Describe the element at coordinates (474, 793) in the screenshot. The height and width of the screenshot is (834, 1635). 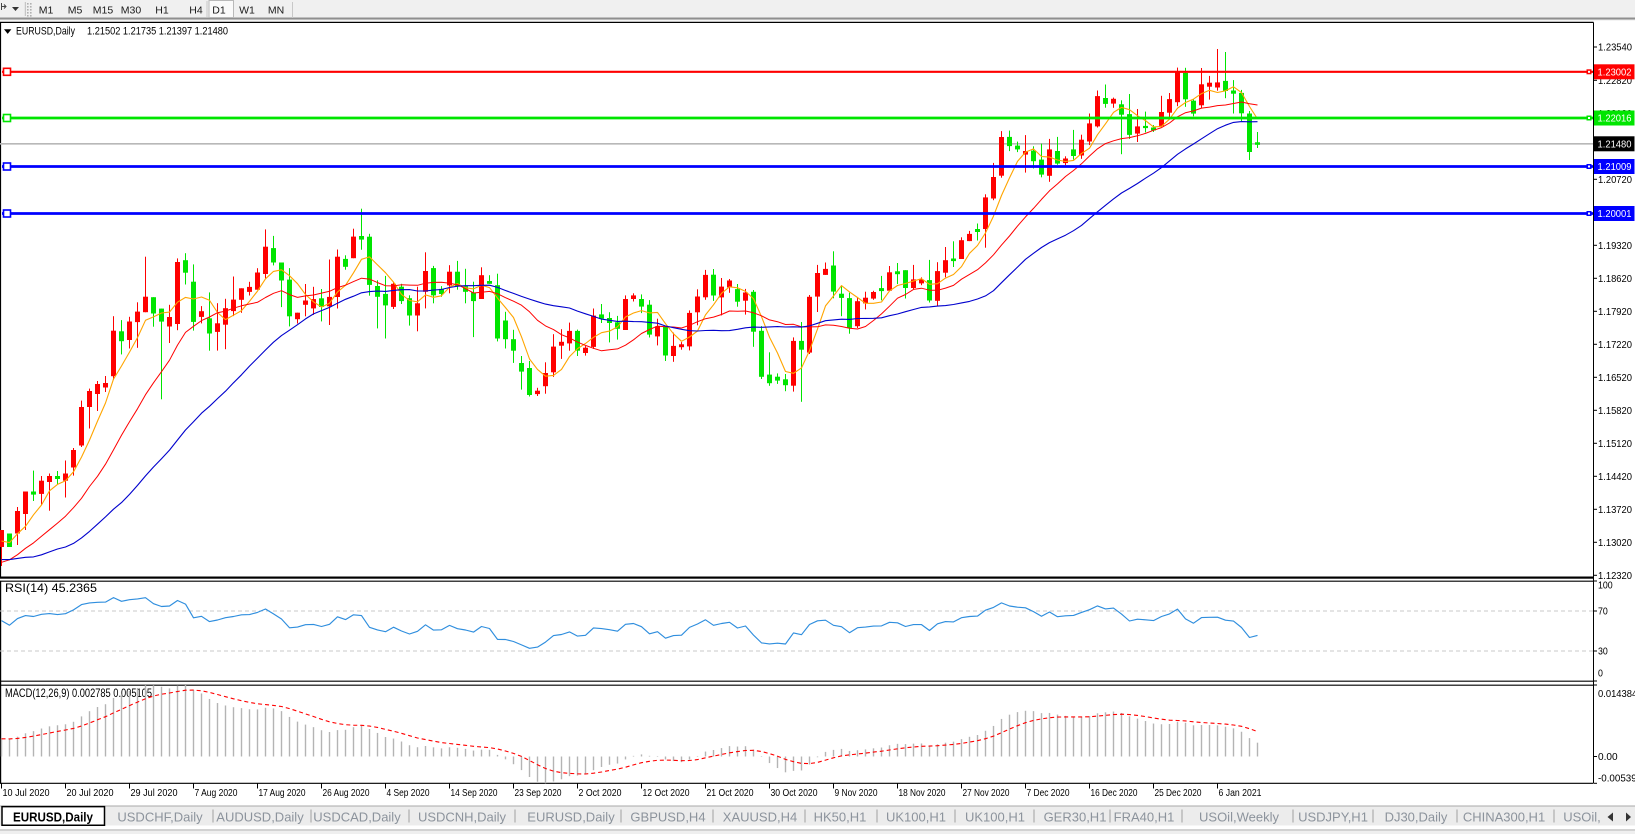
I see `svg-text: 14 Sep 2020` at that location.